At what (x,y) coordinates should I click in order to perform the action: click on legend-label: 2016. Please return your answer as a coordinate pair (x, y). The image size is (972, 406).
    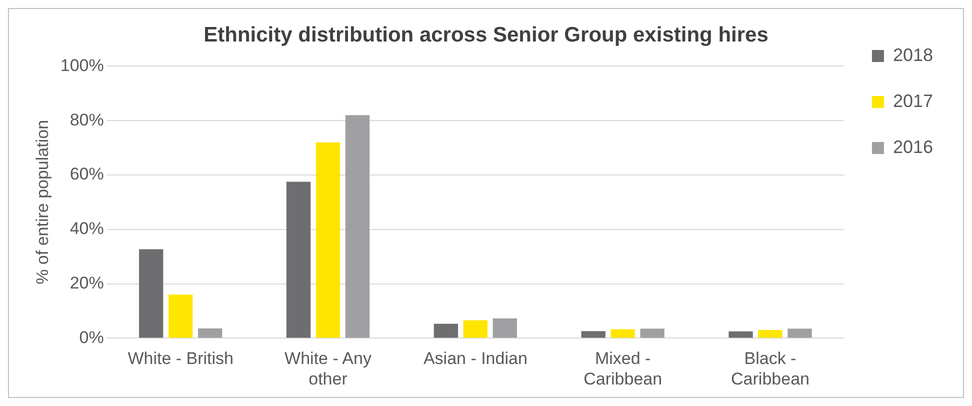
    Looking at the image, I should click on (913, 146).